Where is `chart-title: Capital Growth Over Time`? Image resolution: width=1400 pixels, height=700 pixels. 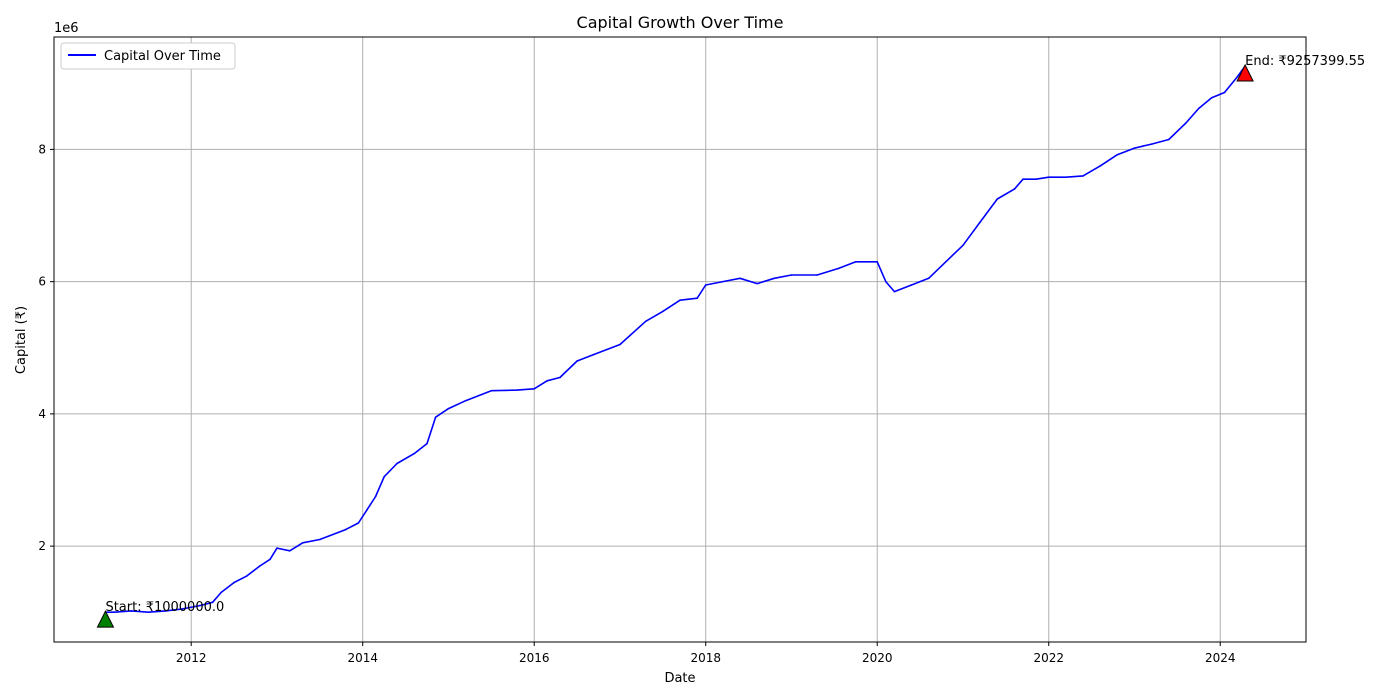
chart-title: Capital Growth Over Time is located at coordinates (680, 22).